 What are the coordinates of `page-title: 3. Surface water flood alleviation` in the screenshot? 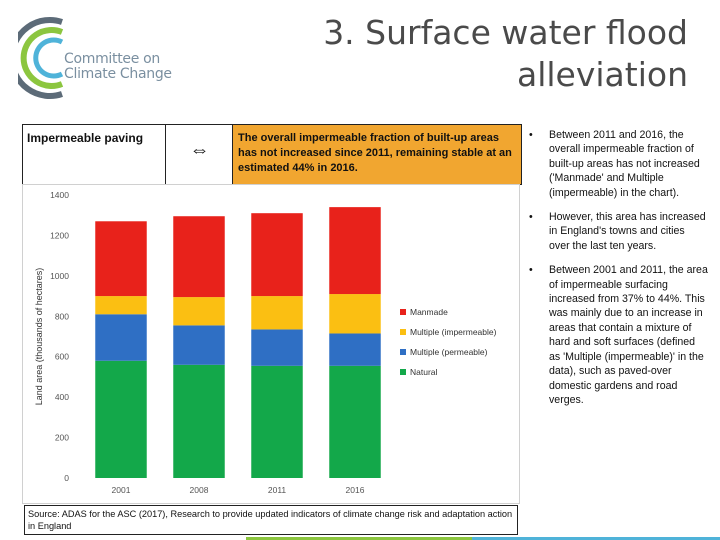 It's located at (505, 54).